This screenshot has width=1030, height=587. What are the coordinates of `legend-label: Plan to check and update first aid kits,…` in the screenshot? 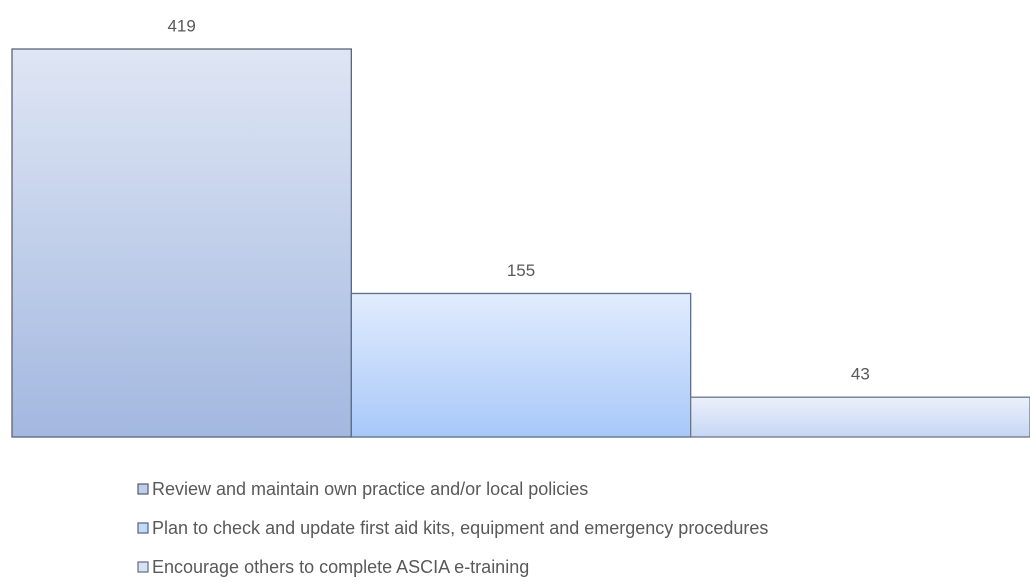 It's located at (460, 528).